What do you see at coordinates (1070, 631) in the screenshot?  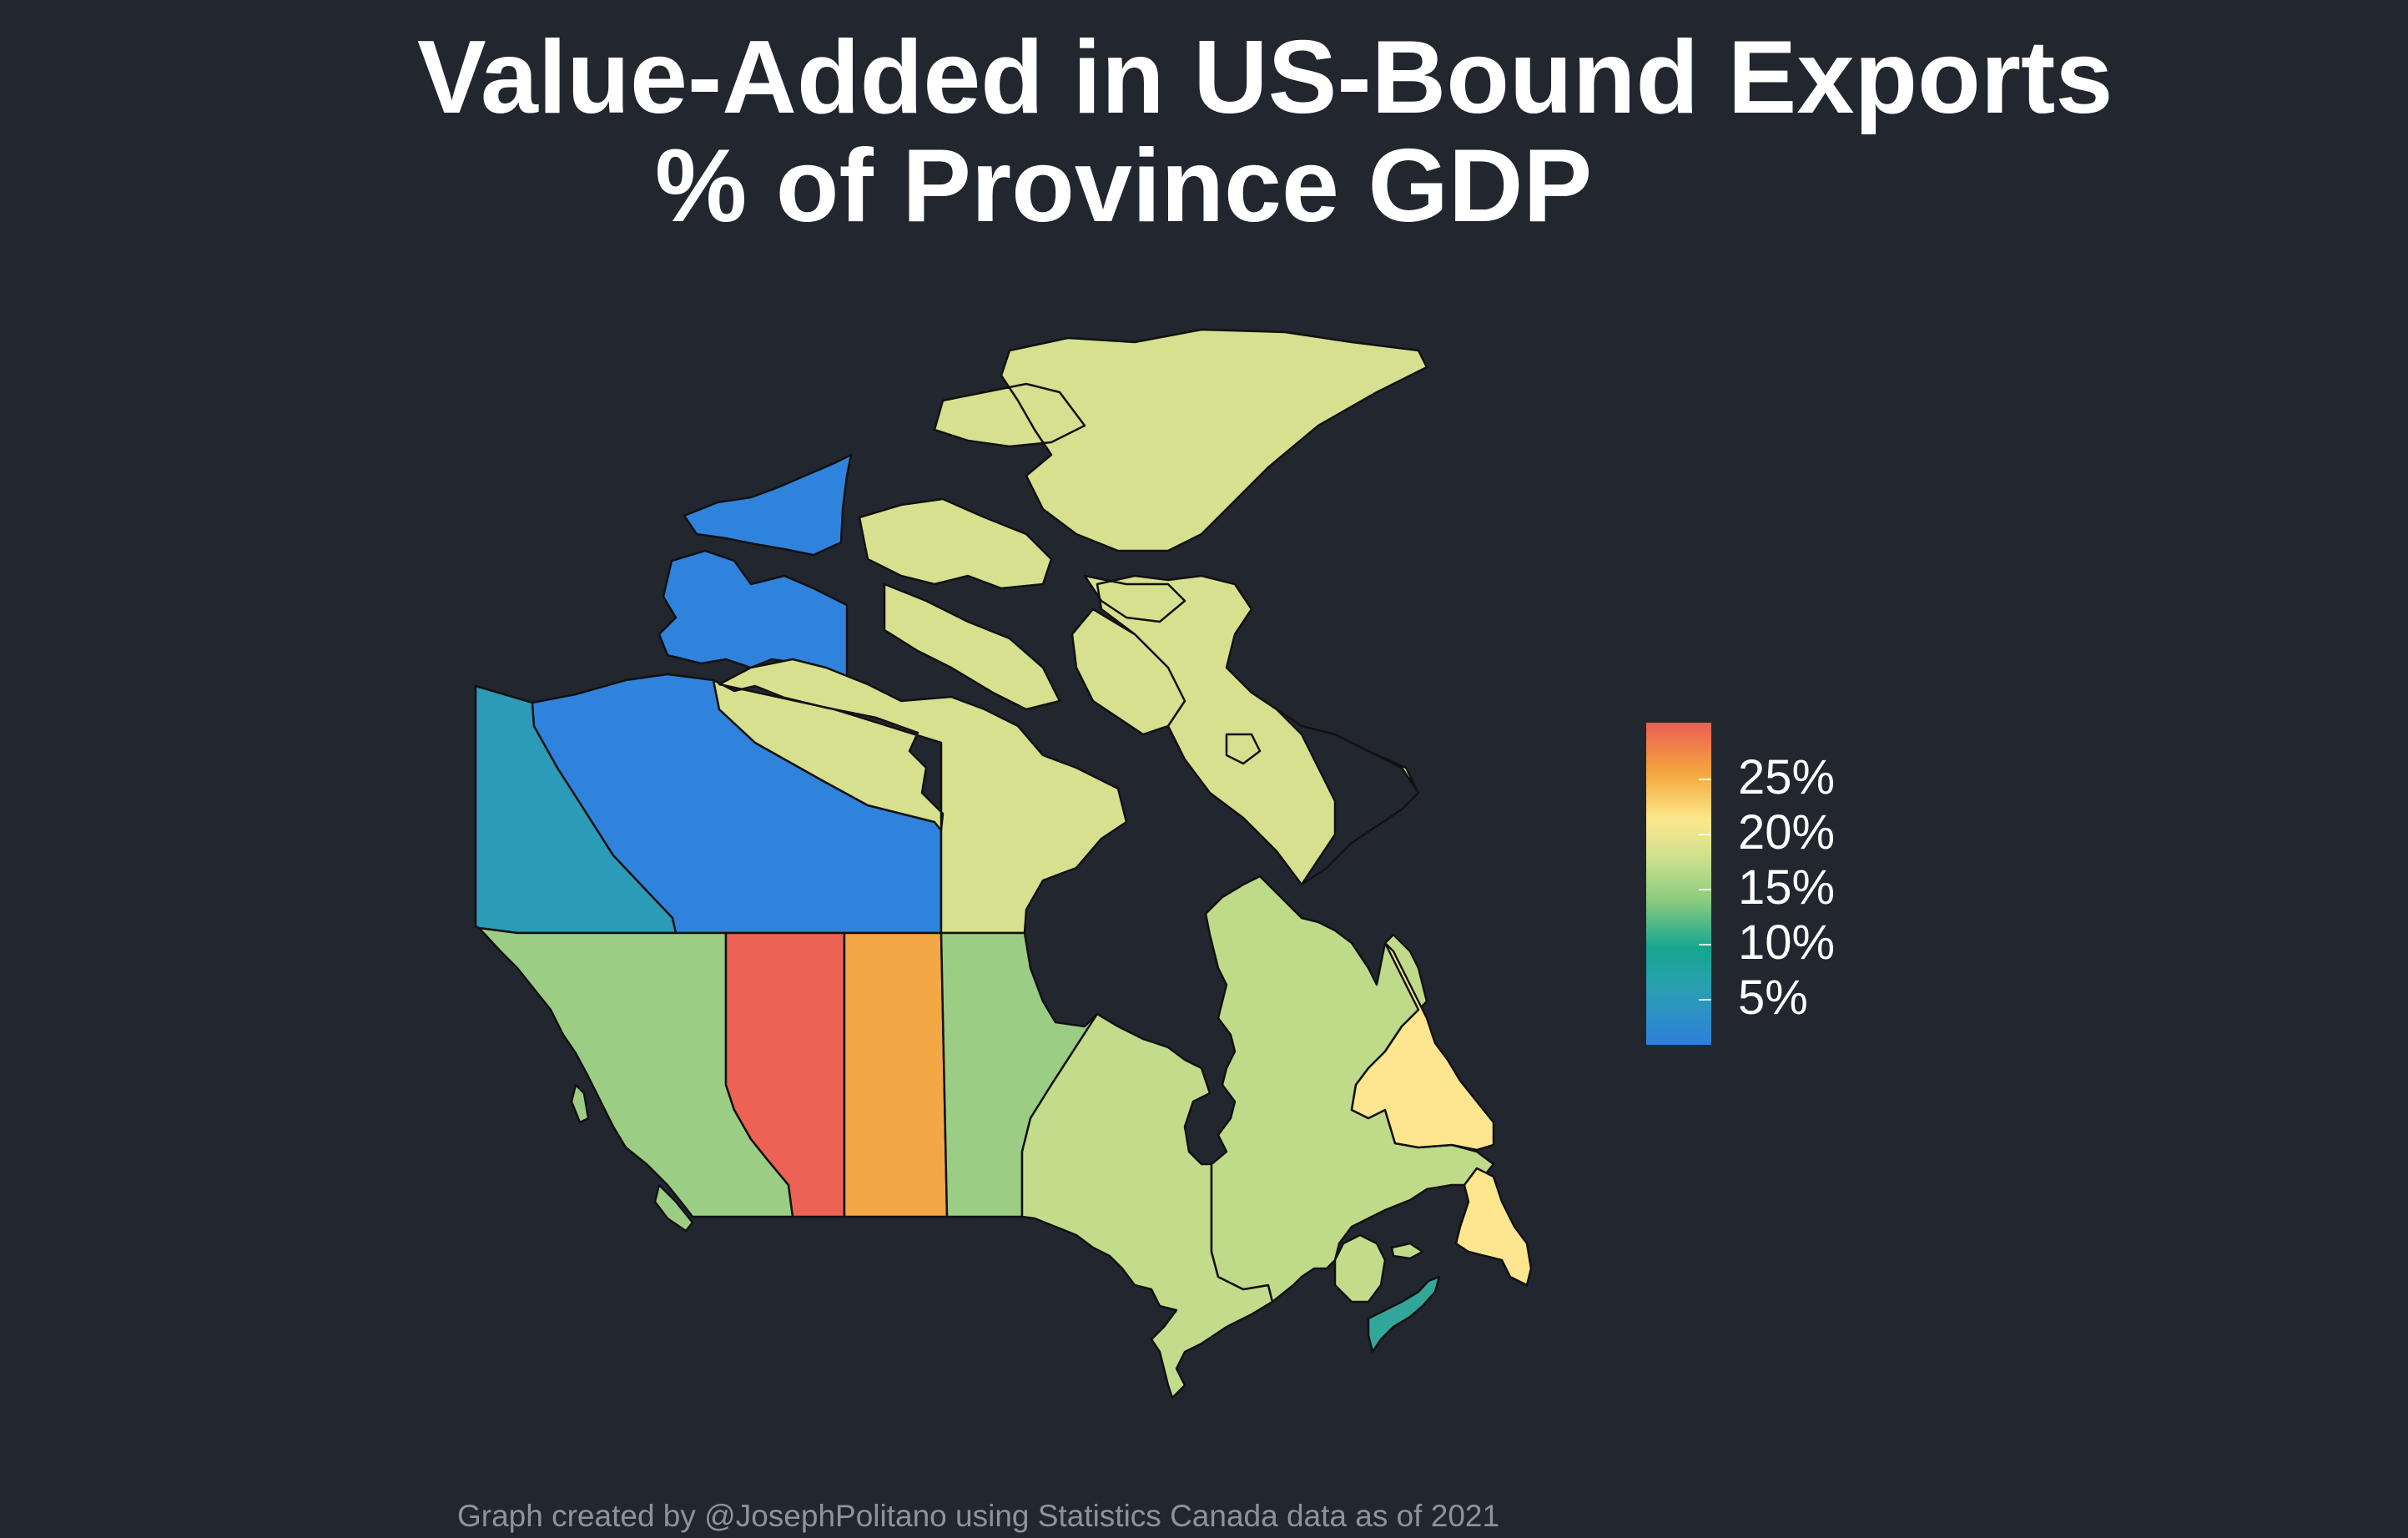 I see `region-nunavut` at bounding box center [1070, 631].